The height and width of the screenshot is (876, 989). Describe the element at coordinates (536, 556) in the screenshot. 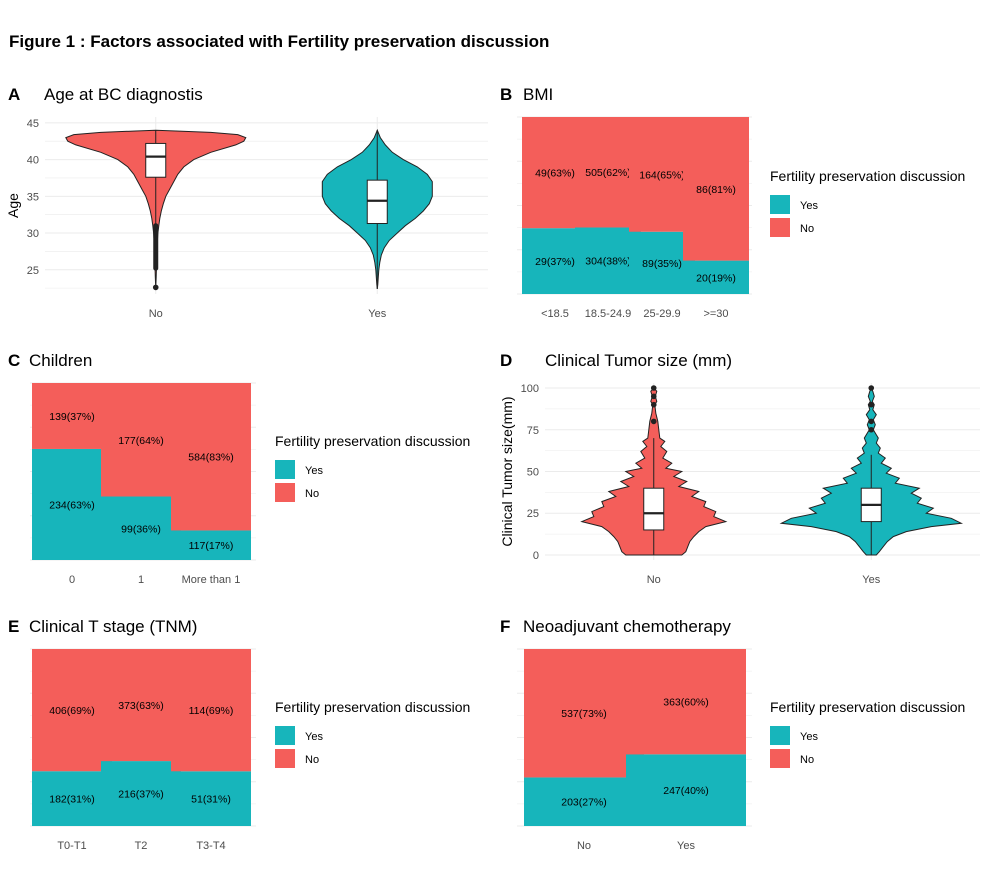

I see `y-tick-label: 0` at that location.